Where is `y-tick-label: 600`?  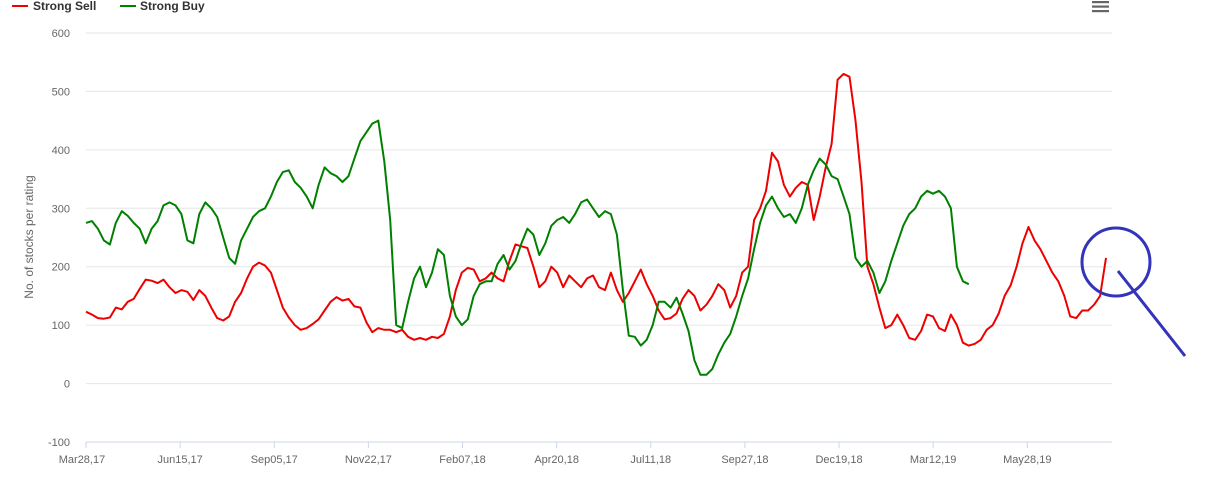 y-tick-label: 600 is located at coordinates (61, 34).